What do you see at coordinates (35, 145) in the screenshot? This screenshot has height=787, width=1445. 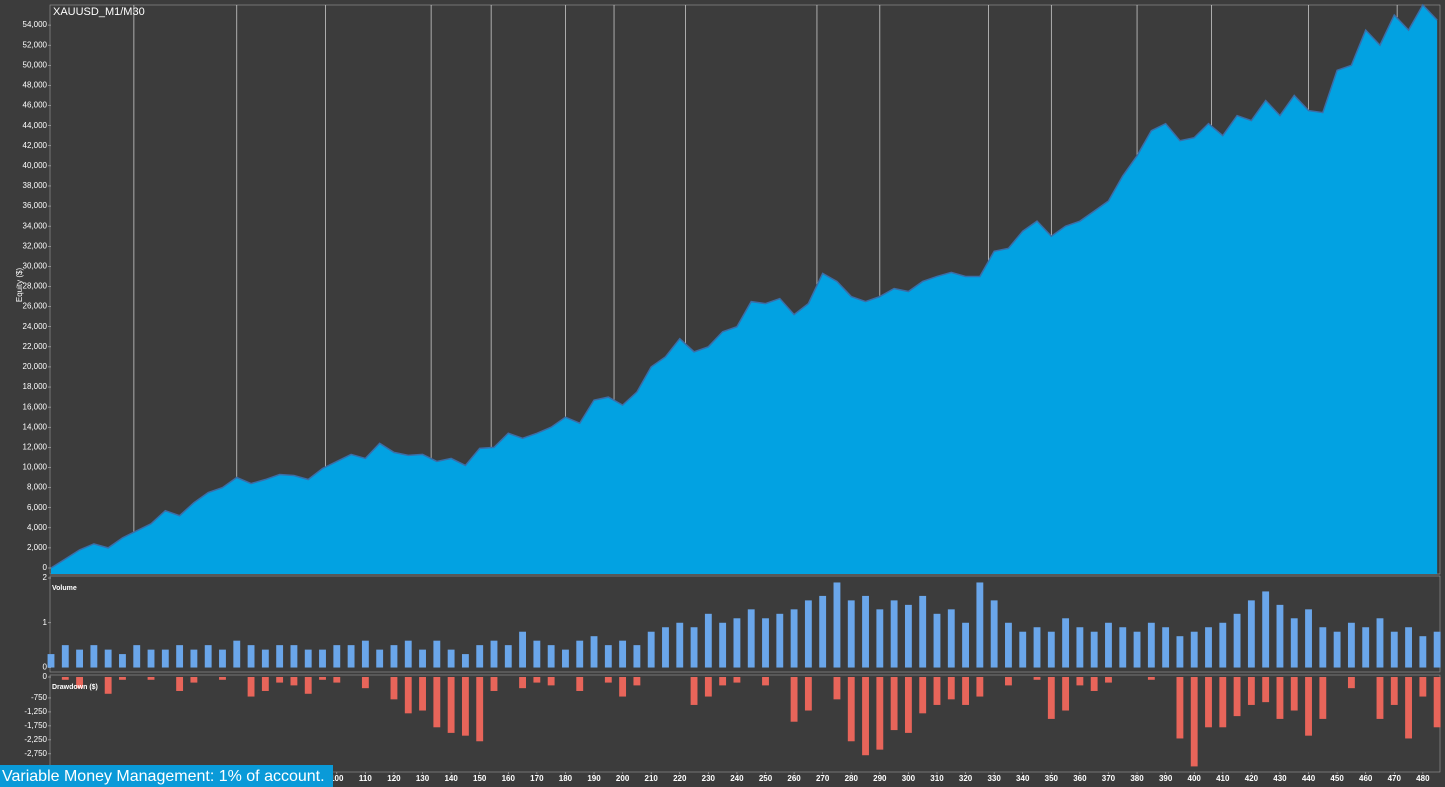 I see `y-tick-label: 42,000` at bounding box center [35, 145].